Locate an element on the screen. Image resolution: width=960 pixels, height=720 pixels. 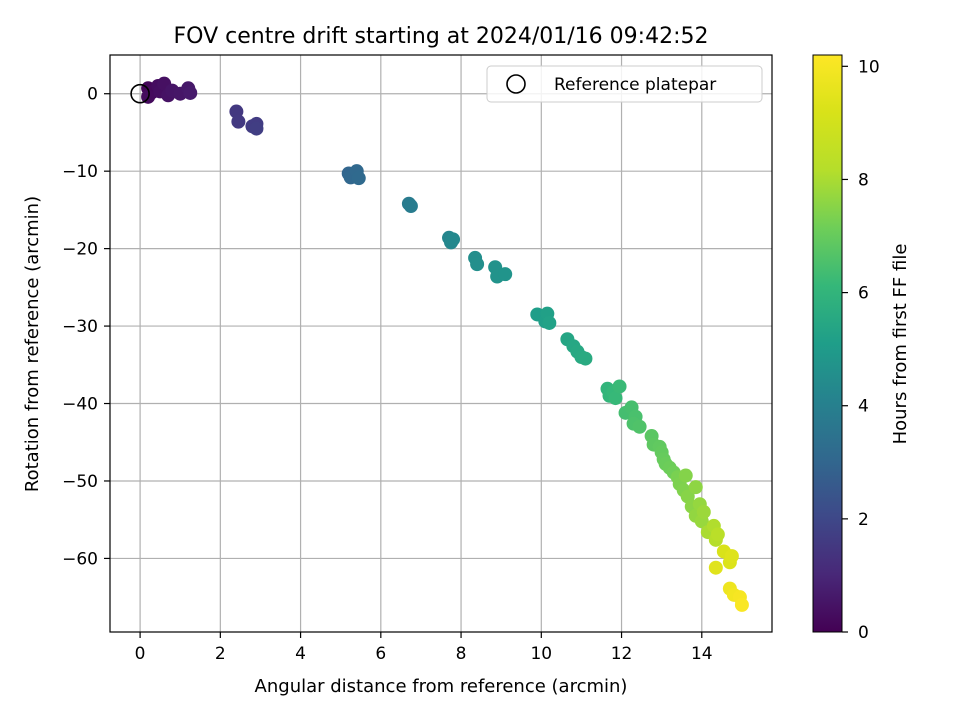
colorbar-tick-label: 4 is located at coordinates (863, 407).